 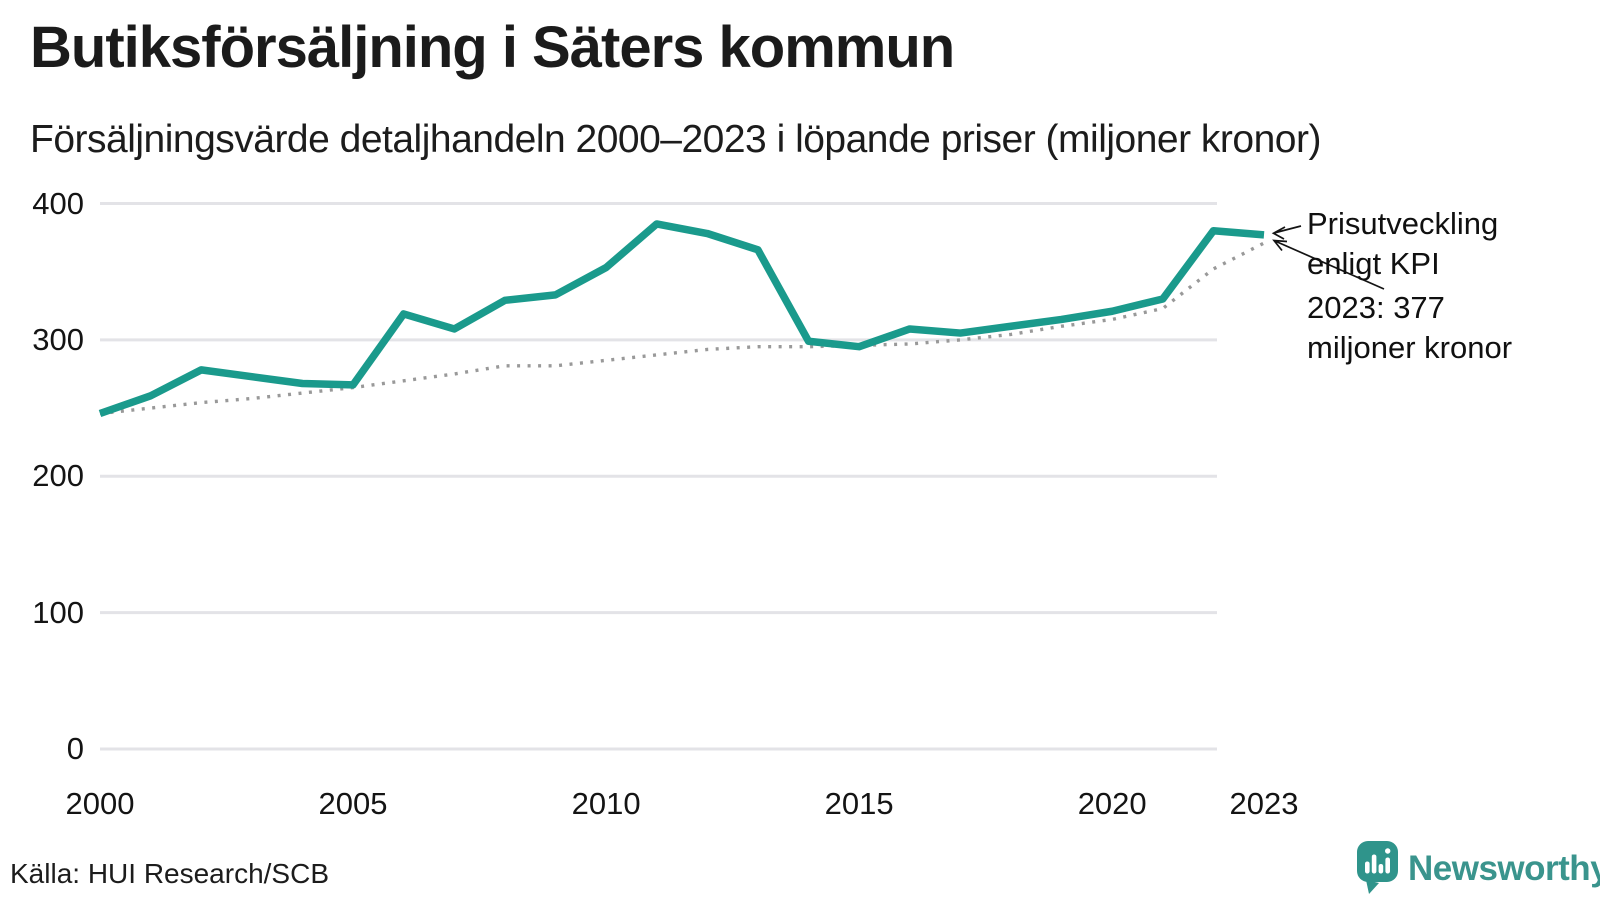 I want to click on arrow-to-sales-line, so click(x=1328, y=264).